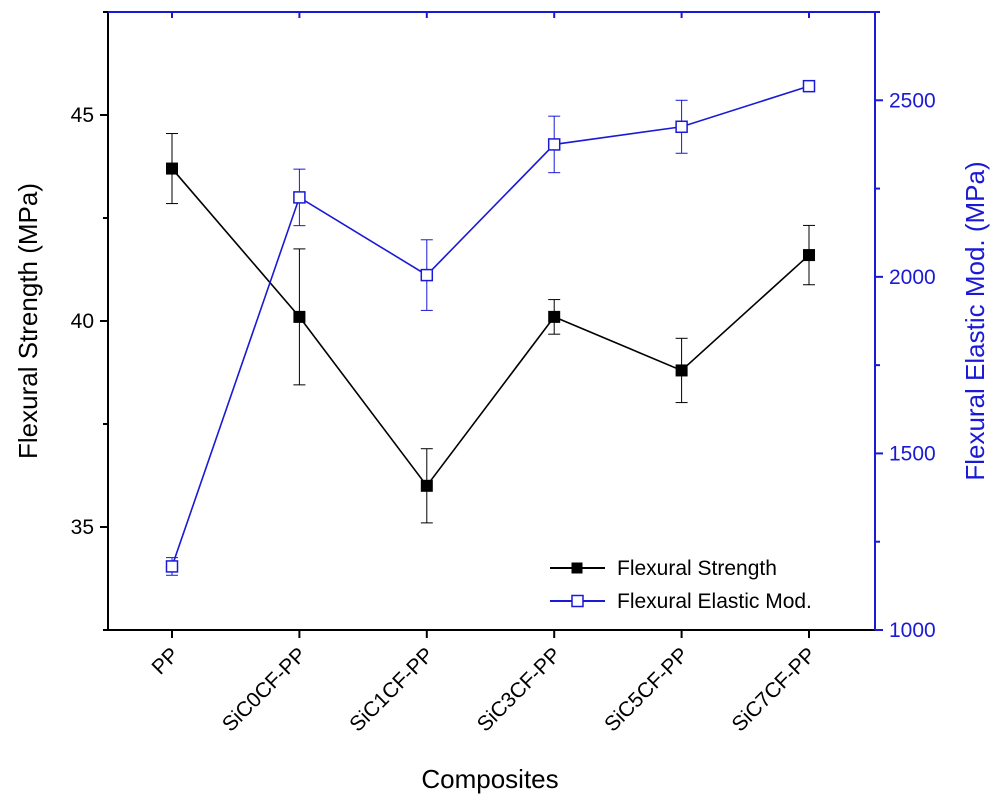  What do you see at coordinates (577, 568) in the screenshot?
I see `legend-marker-strength` at bounding box center [577, 568].